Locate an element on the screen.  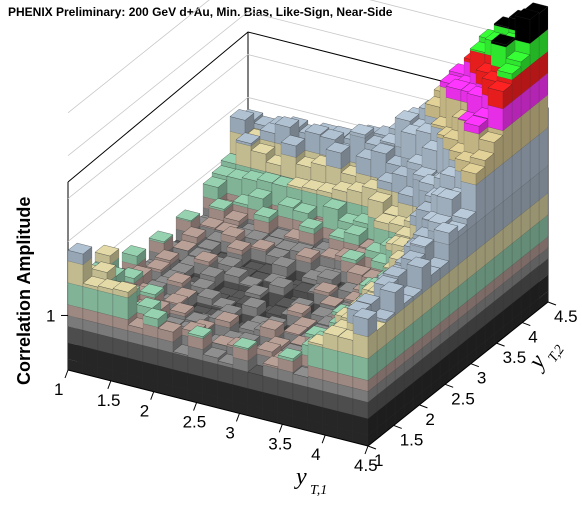
y-tick-label: 2 is located at coordinates (429, 419).